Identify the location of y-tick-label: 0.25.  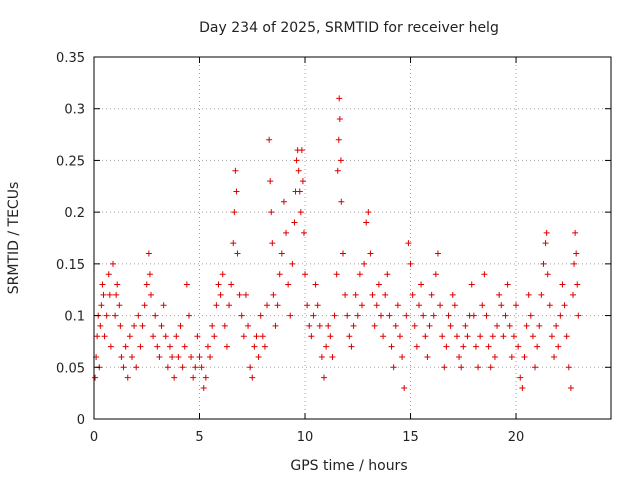
(70, 161).